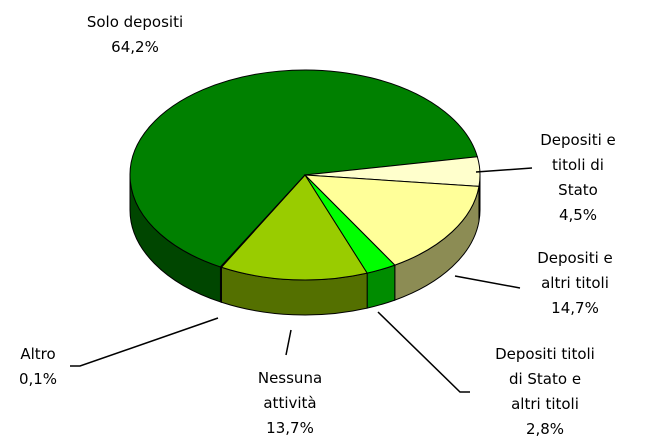 This screenshot has height=441, width=661. I want to click on slice-label: Nessuna attività 13,7%, so click(290, 403).